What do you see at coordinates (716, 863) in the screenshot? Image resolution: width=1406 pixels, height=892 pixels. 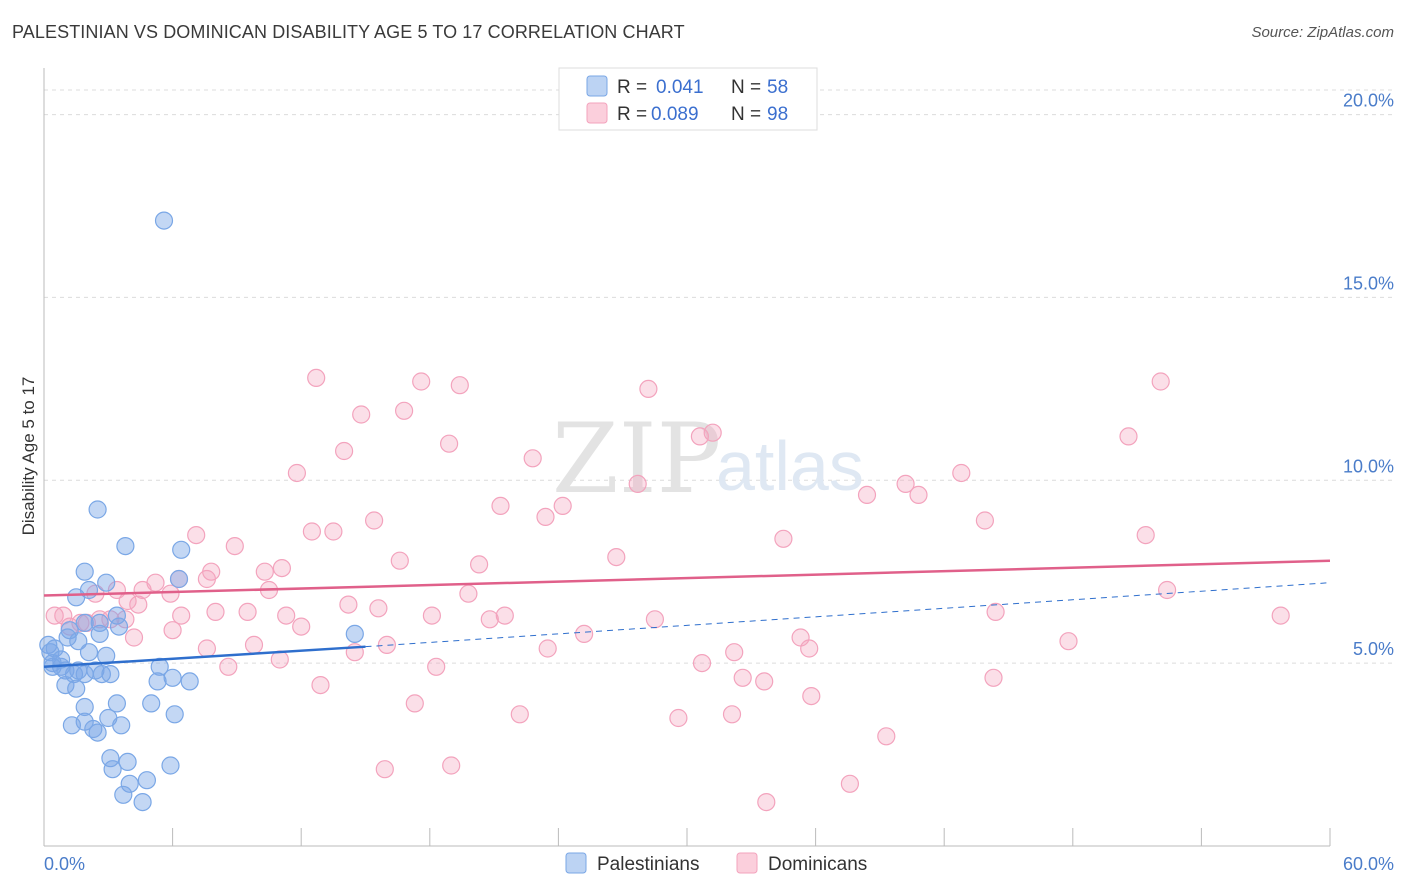 I see `series-legend: Palestinians Dominicans` at bounding box center [716, 863].